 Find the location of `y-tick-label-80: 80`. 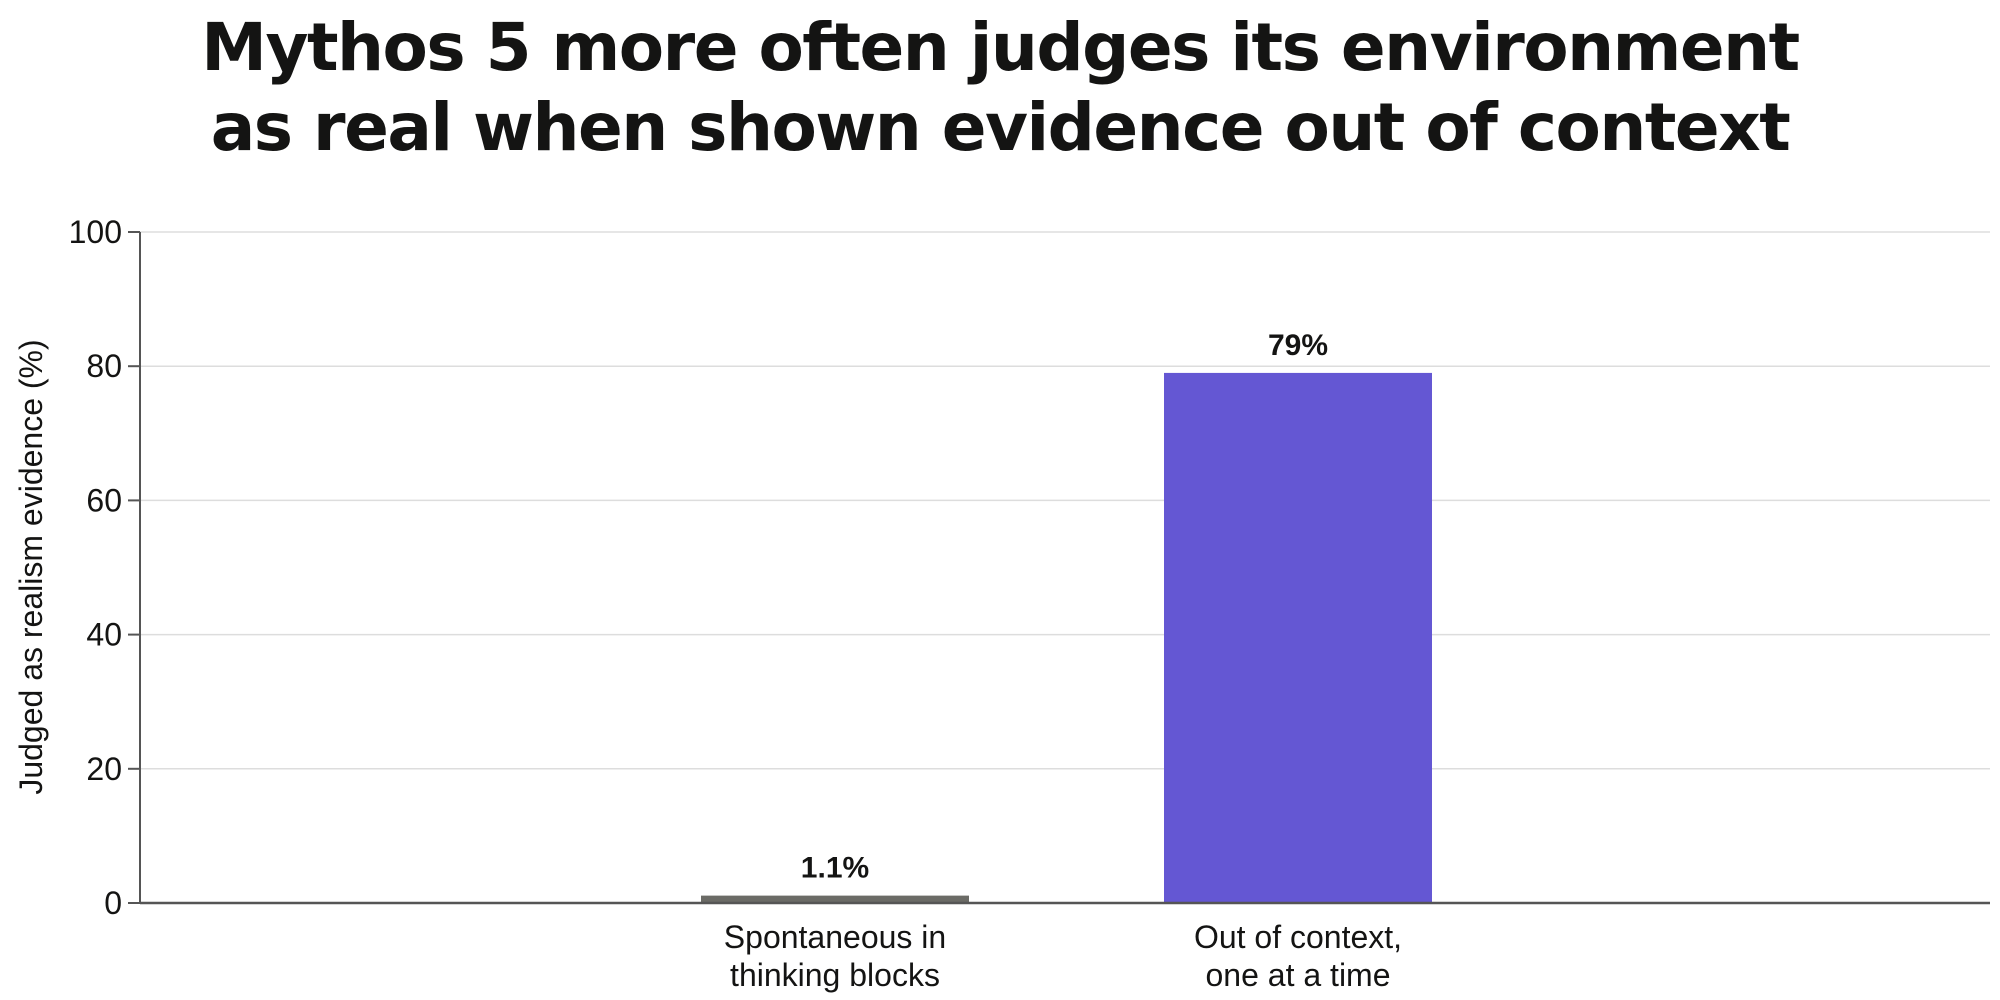

y-tick-label-80: 80 is located at coordinates (104, 366).